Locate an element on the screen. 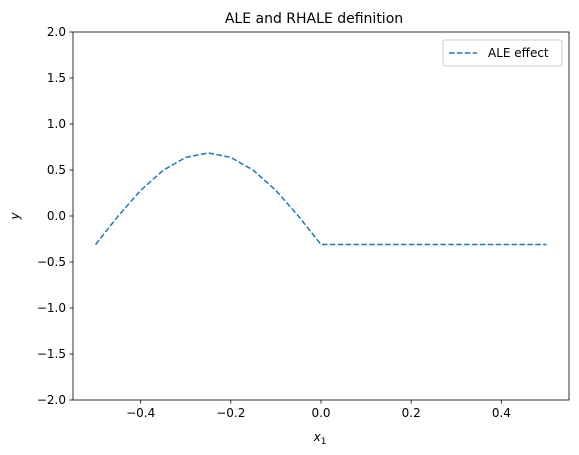 The image size is (579, 455). x-tick-label: 0.0 is located at coordinates (320, 413).